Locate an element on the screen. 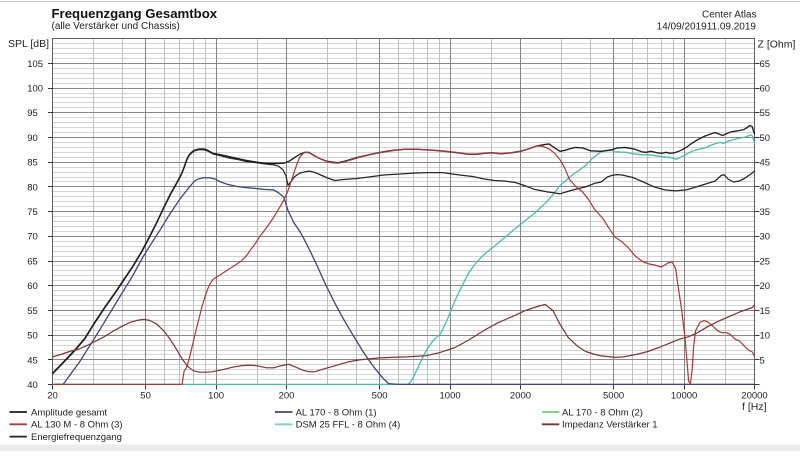 The width and height of the screenshot is (800, 456). svg-text: AL 130 M - 8 Ohm (3) is located at coordinates (77, 425).